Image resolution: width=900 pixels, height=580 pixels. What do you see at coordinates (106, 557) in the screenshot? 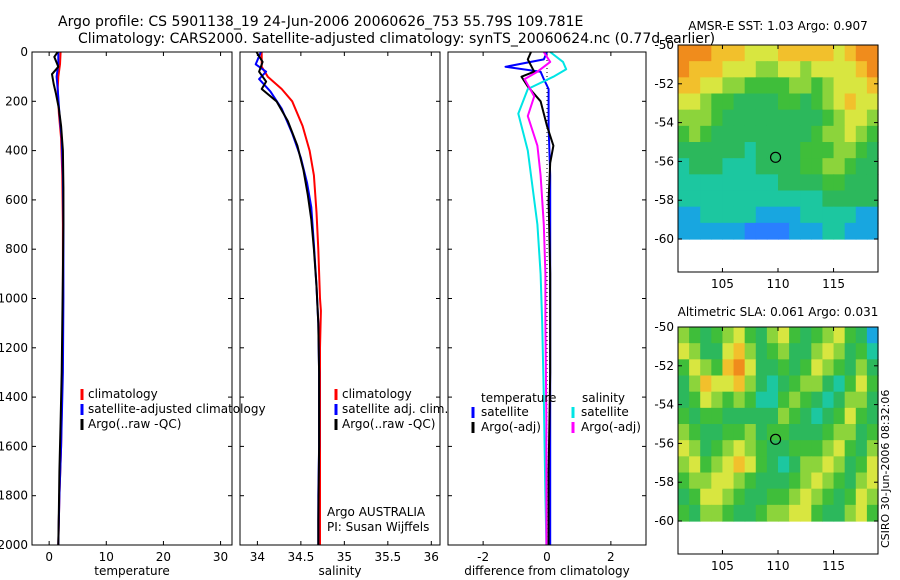
I see `x-tick-label: 10` at bounding box center [106, 557].